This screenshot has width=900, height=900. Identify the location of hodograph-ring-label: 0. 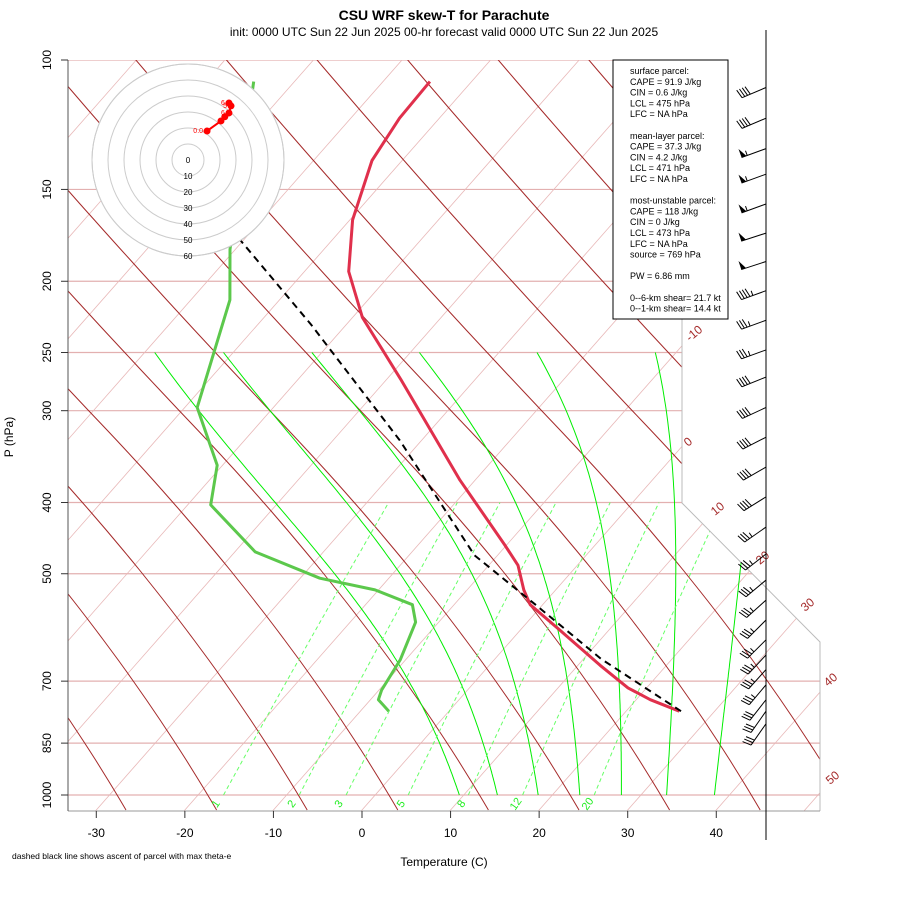
(188, 160).